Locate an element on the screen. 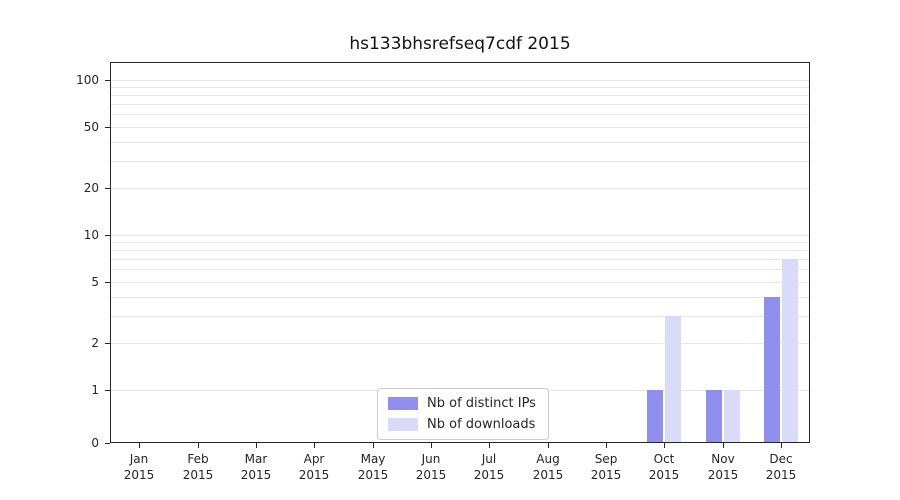 This screenshot has height=500, width=900. x-tick-label: Nov 2015 is located at coordinates (723, 467).